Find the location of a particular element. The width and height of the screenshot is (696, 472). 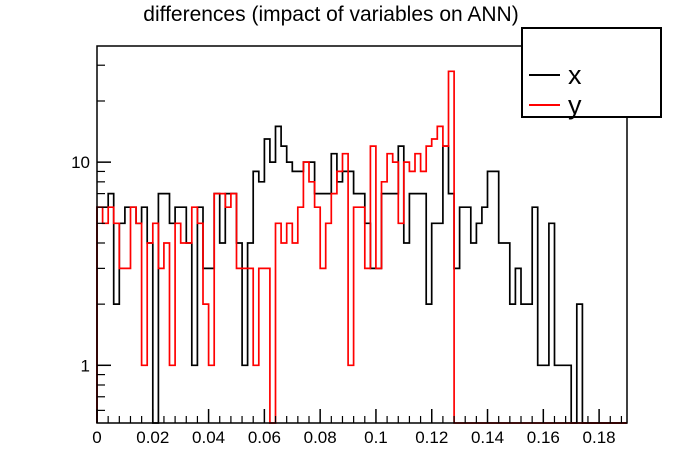

x-tick-label: 0.06 is located at coordinates (264, 437).